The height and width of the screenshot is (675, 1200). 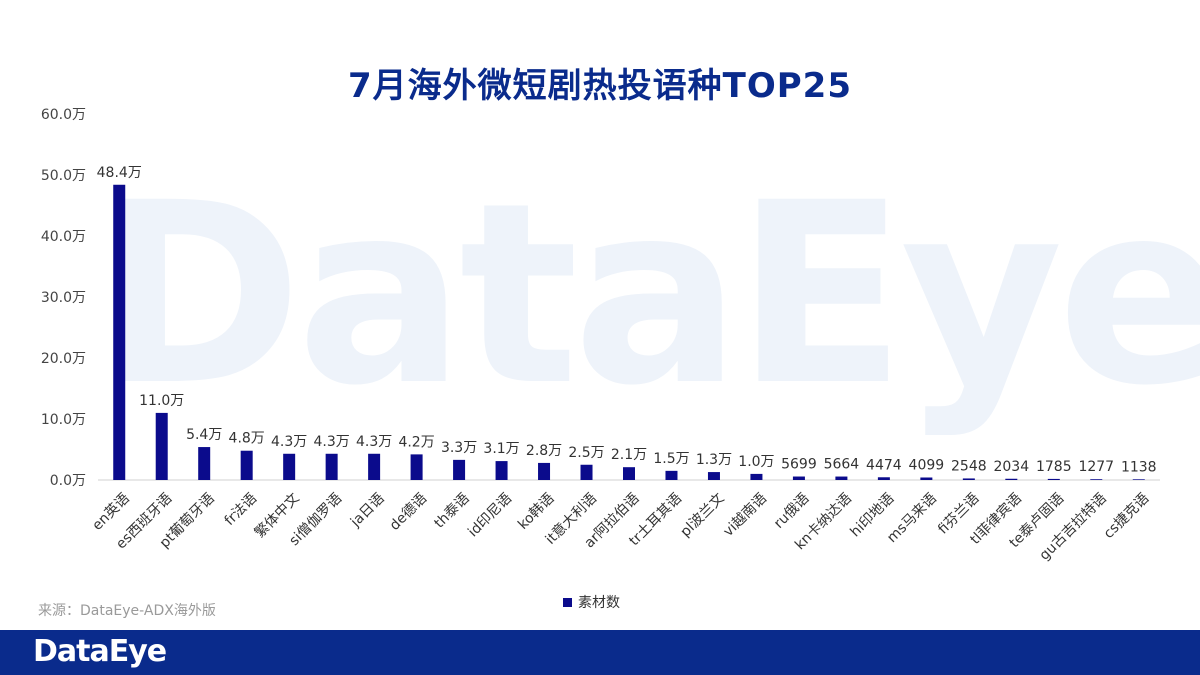 I want to click on data-label: 11.0万, so click(x=161, y=401).